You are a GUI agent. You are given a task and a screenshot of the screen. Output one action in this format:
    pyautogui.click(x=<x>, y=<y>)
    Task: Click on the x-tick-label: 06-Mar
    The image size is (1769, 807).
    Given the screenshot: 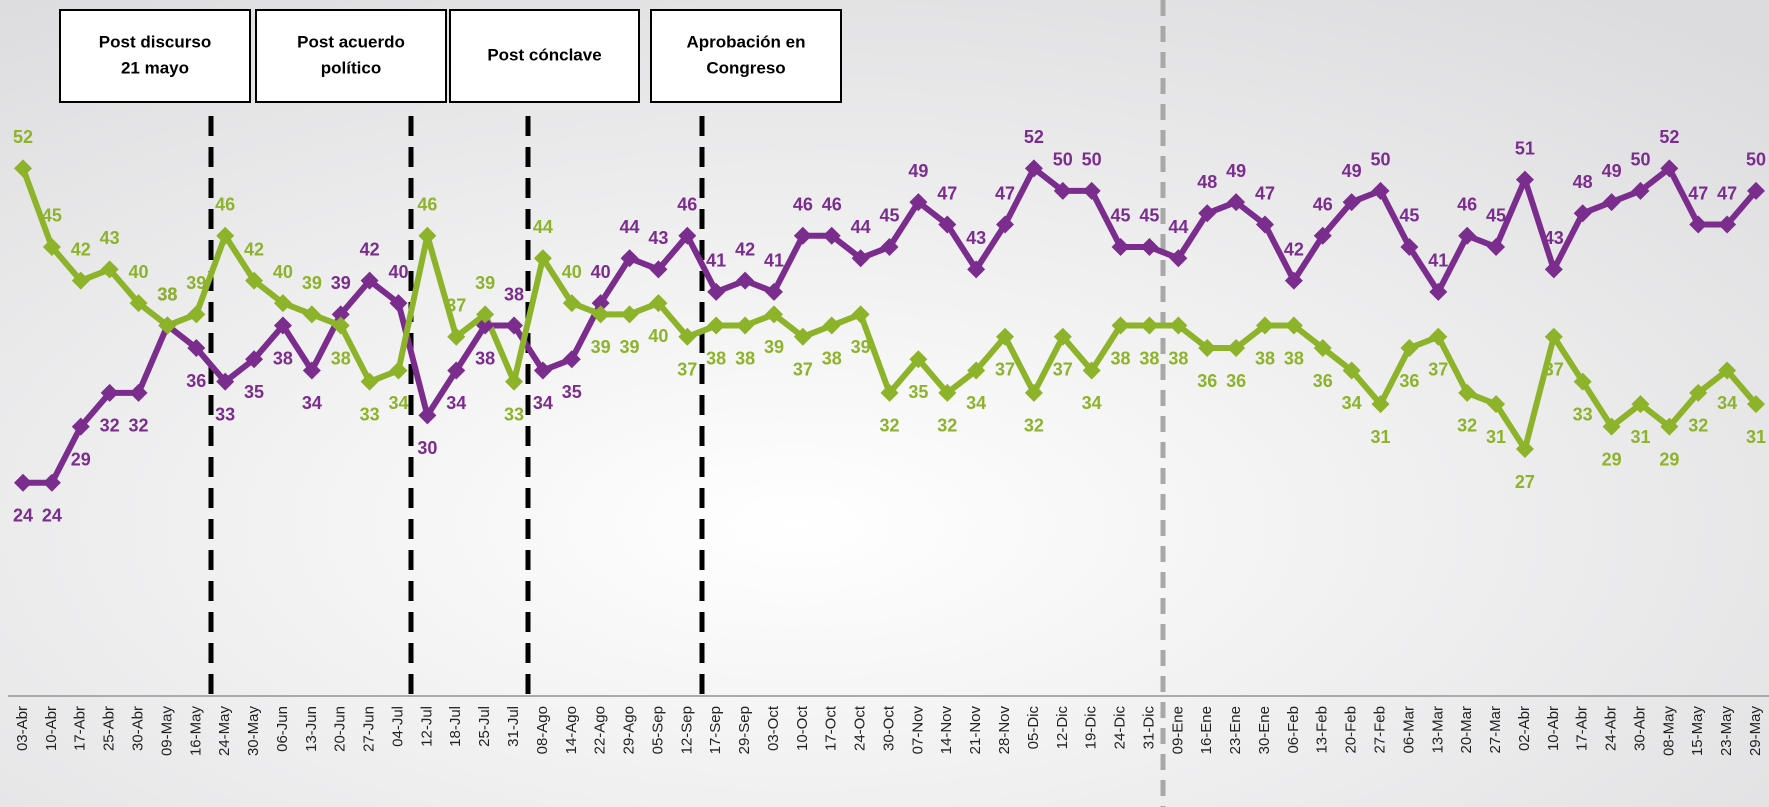 What is the action you would take?
    pyautogui.click(x=1408, y=730)
    